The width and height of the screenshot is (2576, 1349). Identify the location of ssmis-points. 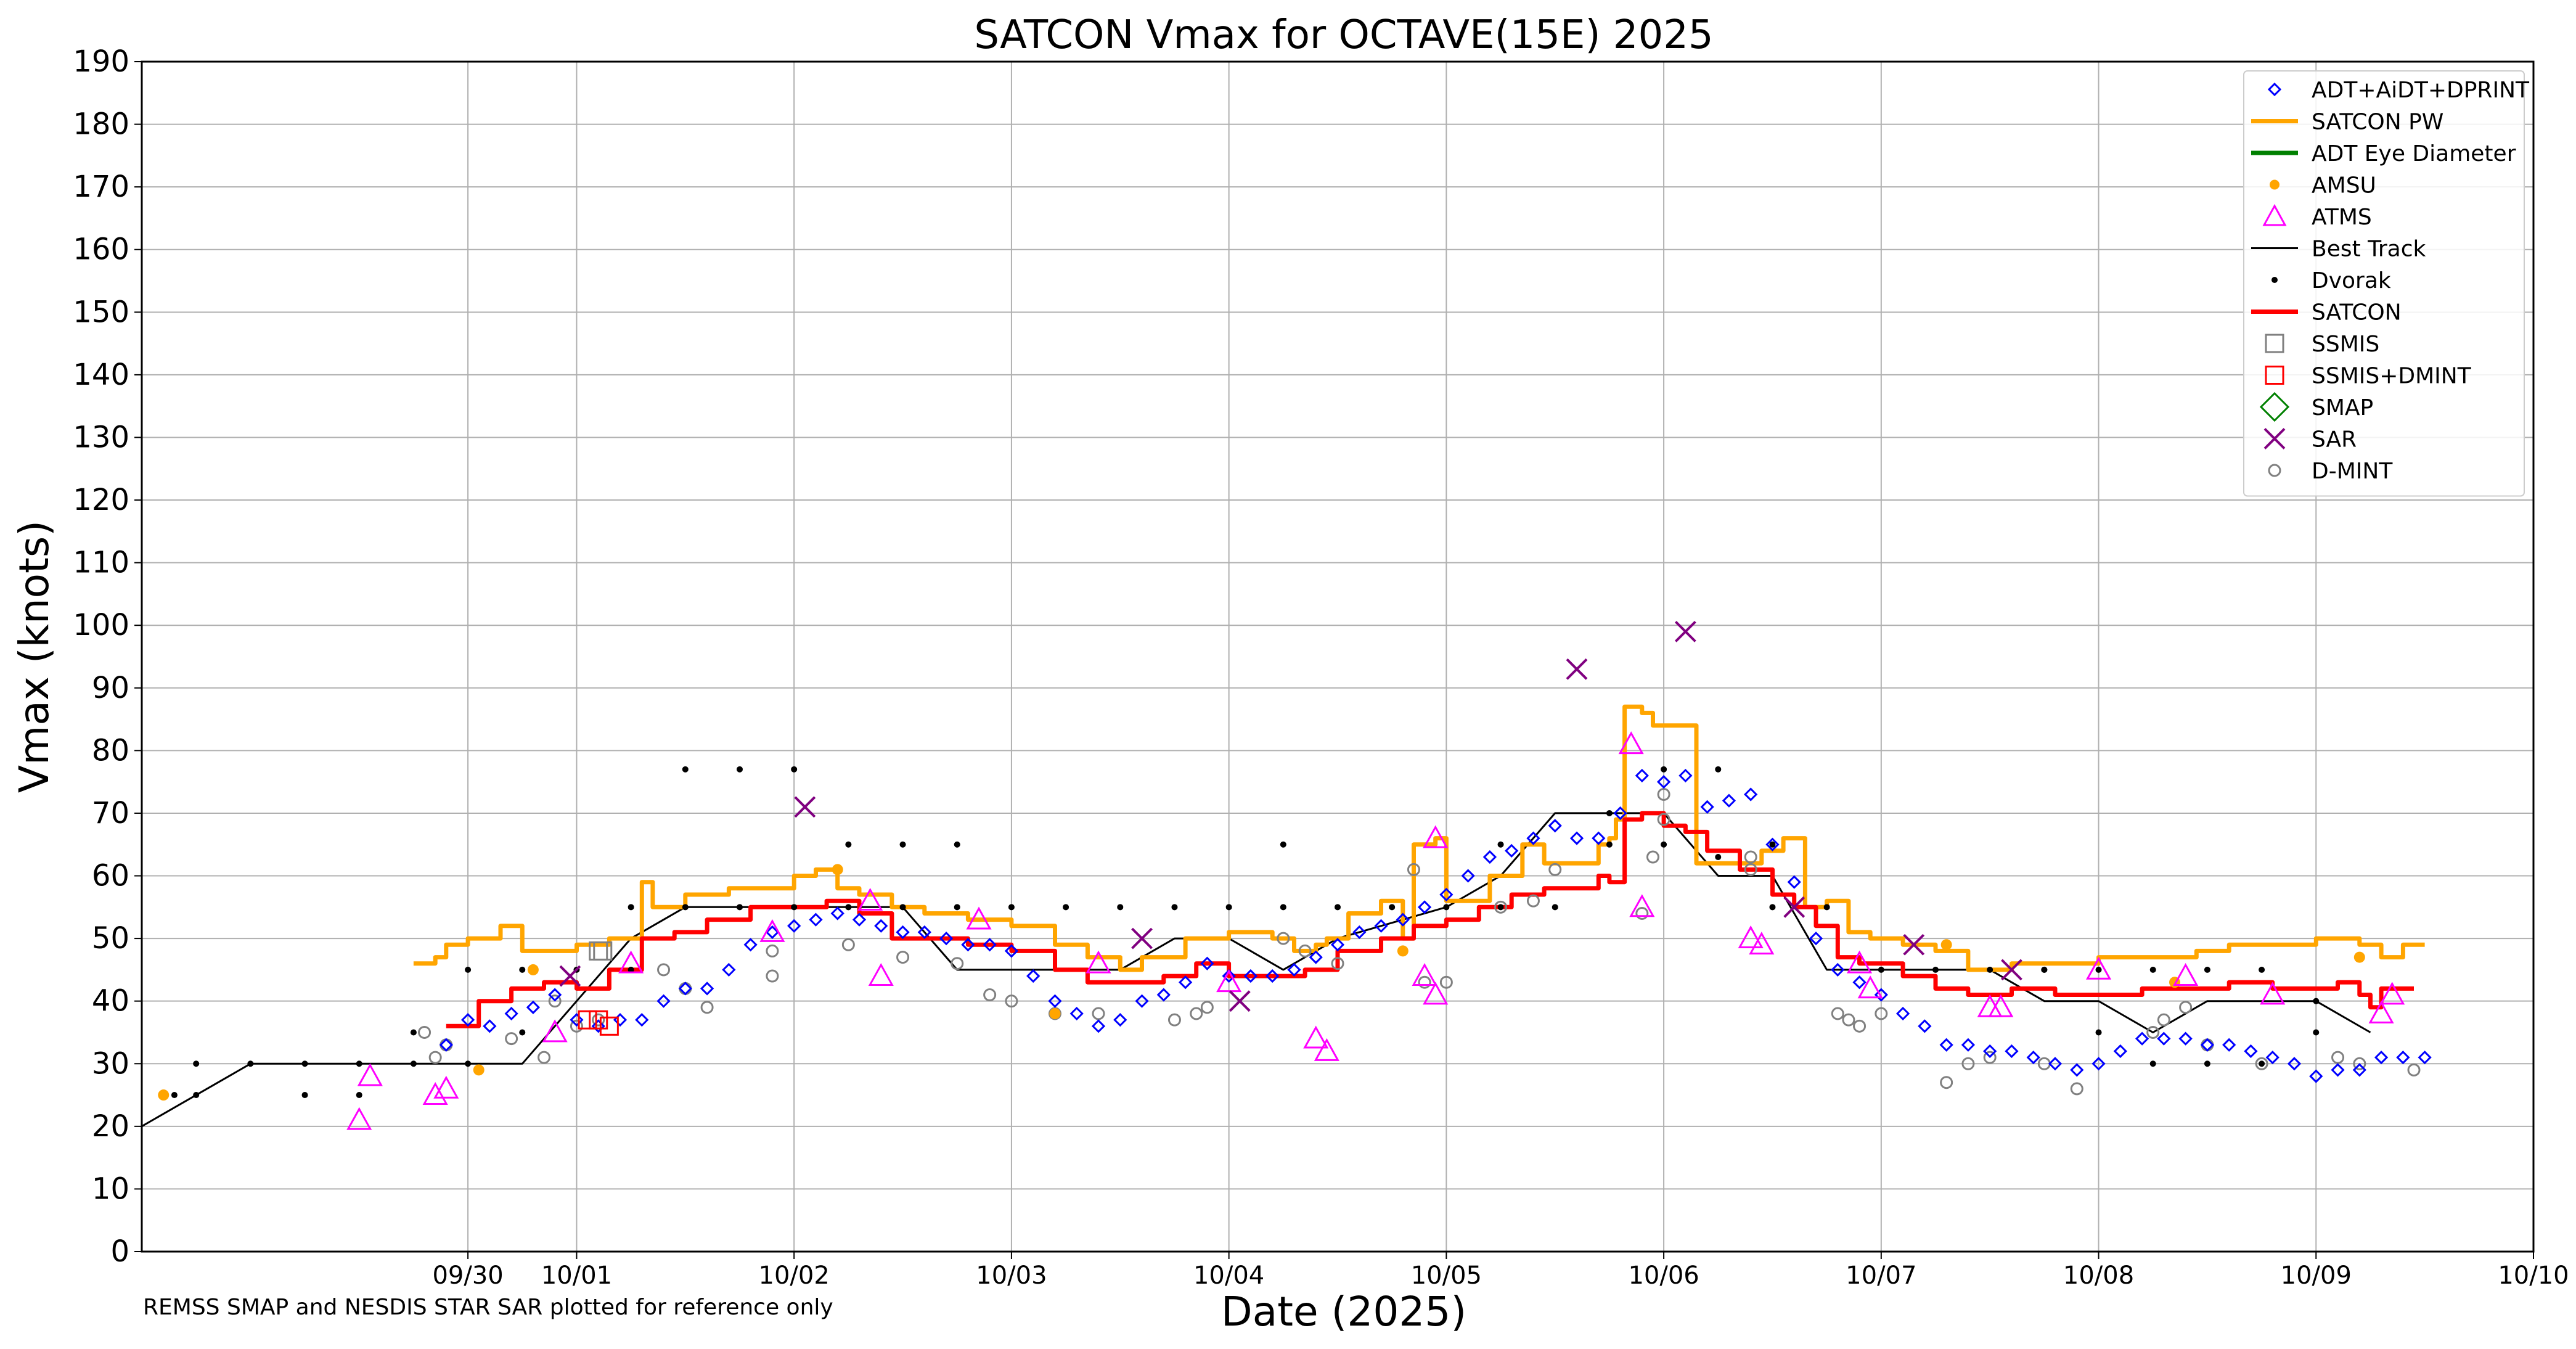
(601, 951).